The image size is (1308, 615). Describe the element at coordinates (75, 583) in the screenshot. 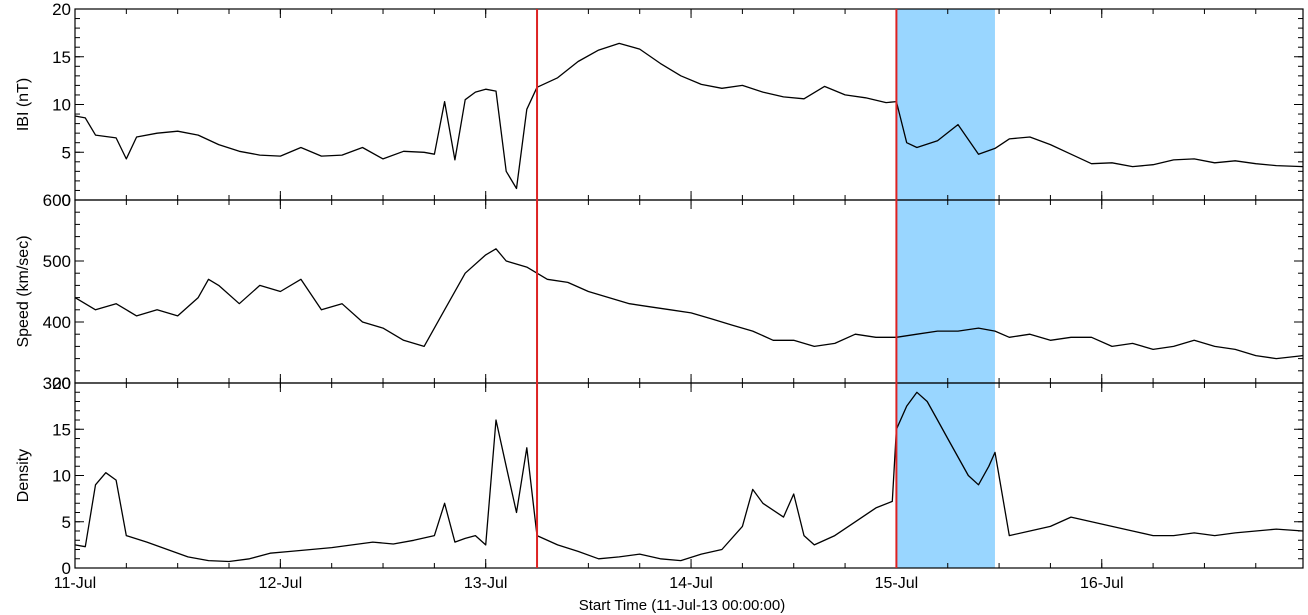

I see `x-tick-label: 11-Jul` at that location.